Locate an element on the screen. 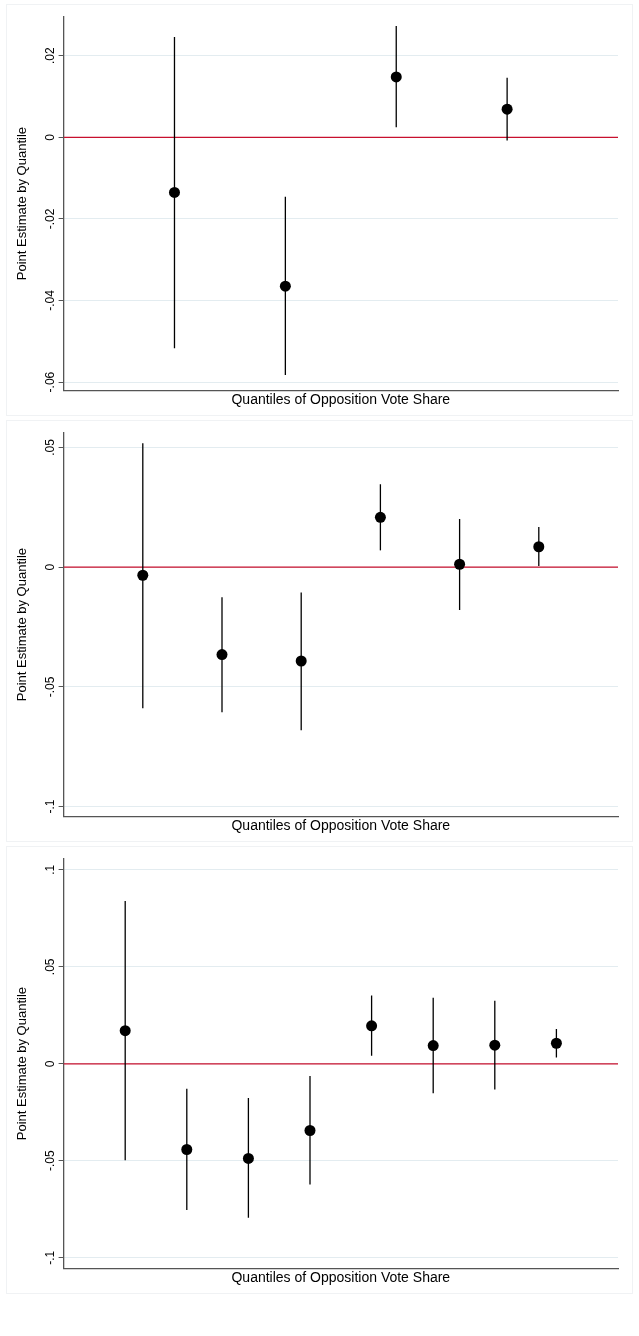 This screenshot has width=639, height=1336. y-tick-label: .1 is located at coordinates (49, 869).